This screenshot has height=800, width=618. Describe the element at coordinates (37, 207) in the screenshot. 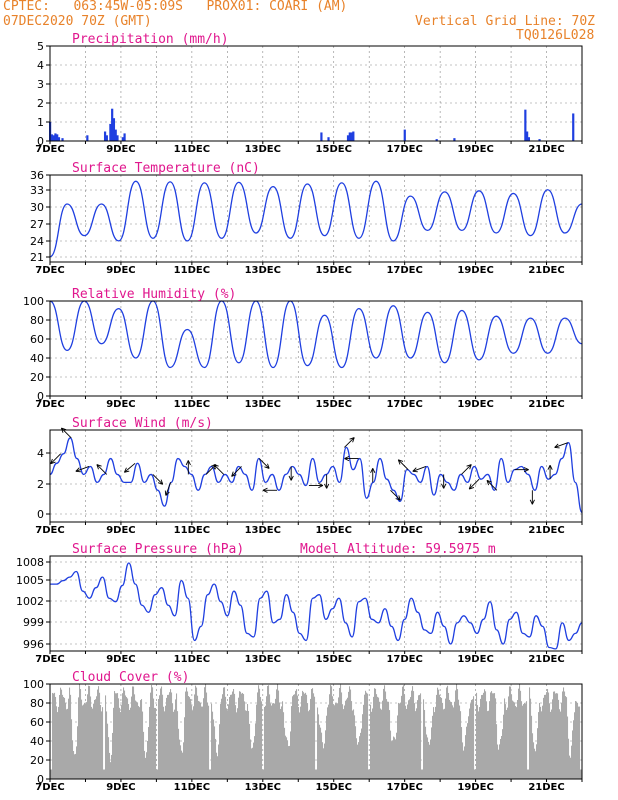

I see `y-tick-label: 30` at that location.